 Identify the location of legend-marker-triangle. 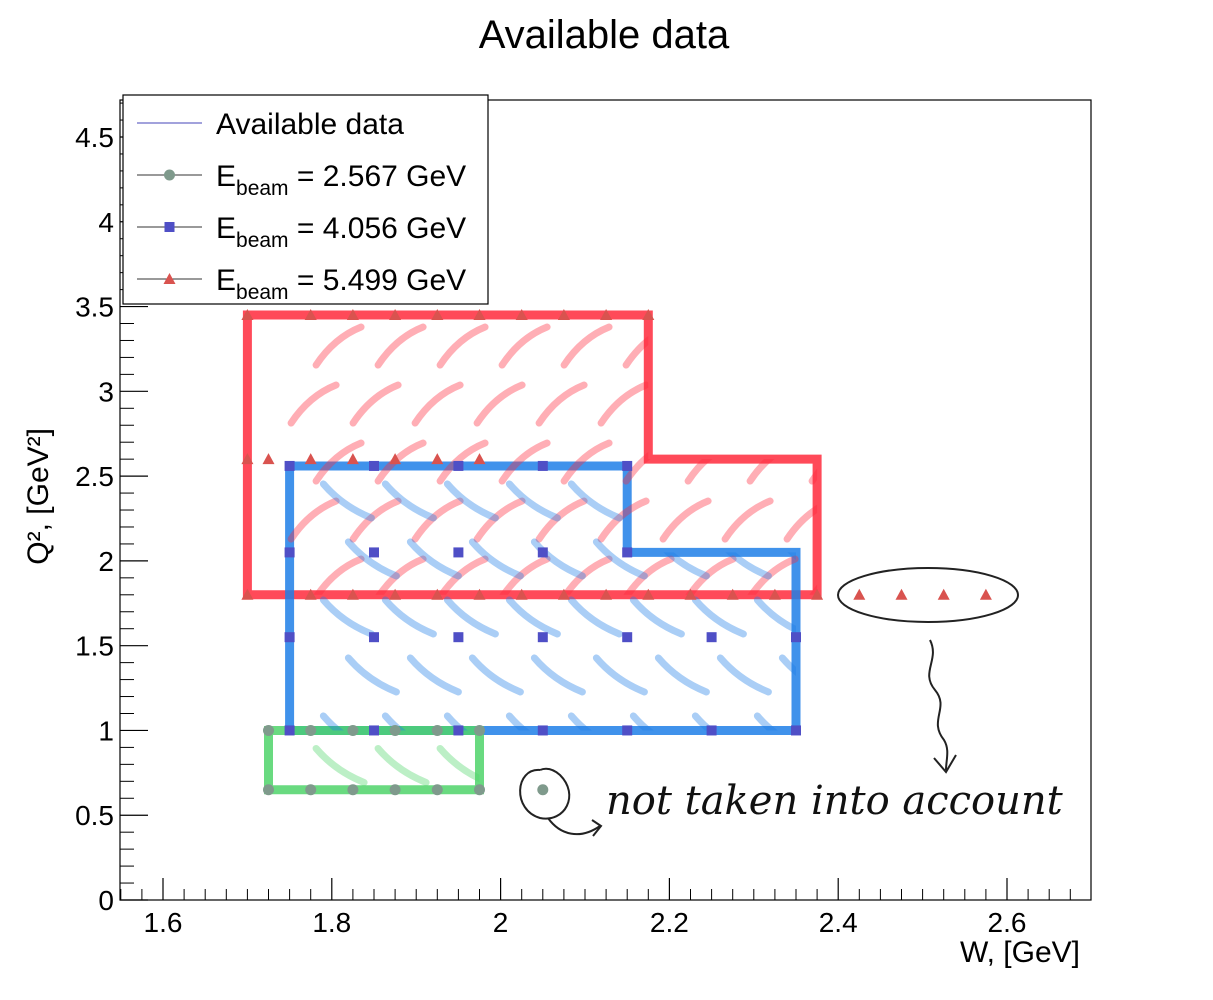
(169, 278).